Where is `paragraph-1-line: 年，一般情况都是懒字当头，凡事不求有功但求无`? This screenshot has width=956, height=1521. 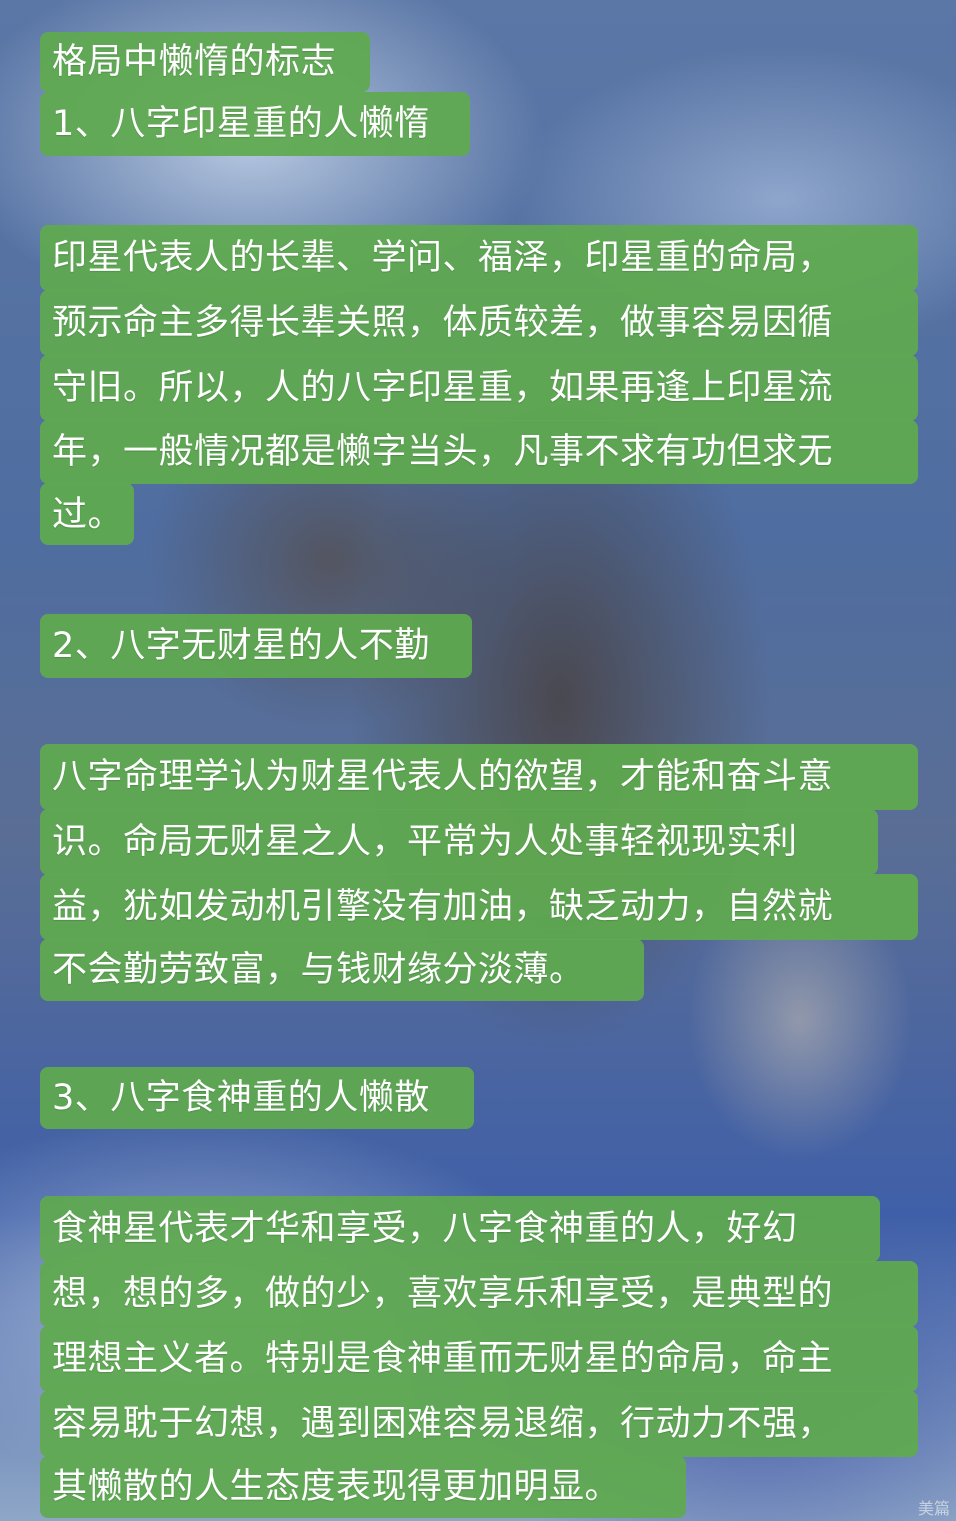
paragraph-1-line: 年，一般情况都是懒字当头，凡事不求有功但求无 is located at coordinates (443, 452).